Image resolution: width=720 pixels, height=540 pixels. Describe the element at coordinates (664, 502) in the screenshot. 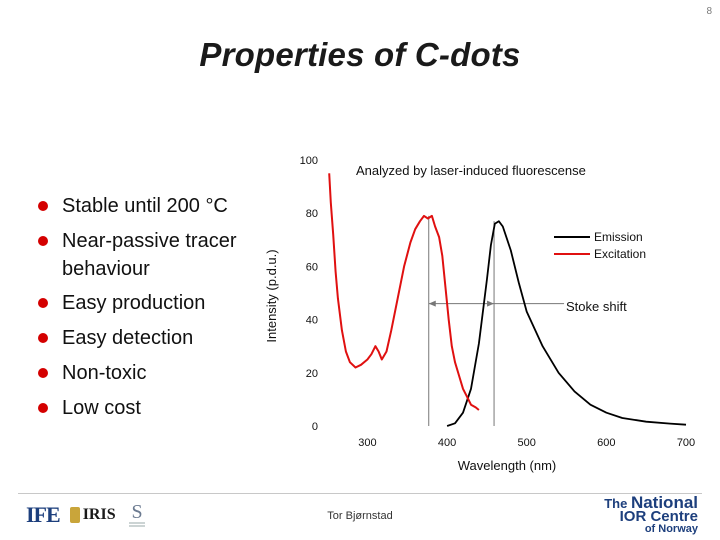

I see `nioc-line1b: National` at that location.